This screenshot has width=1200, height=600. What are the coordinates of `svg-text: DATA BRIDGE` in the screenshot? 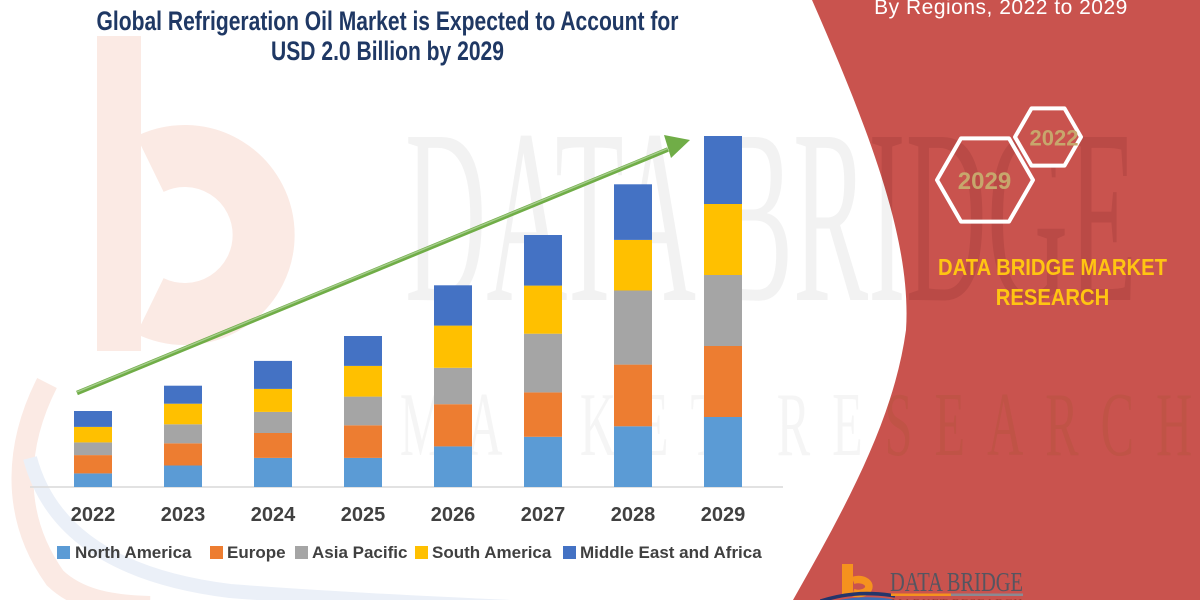 It's located at (956, 582).